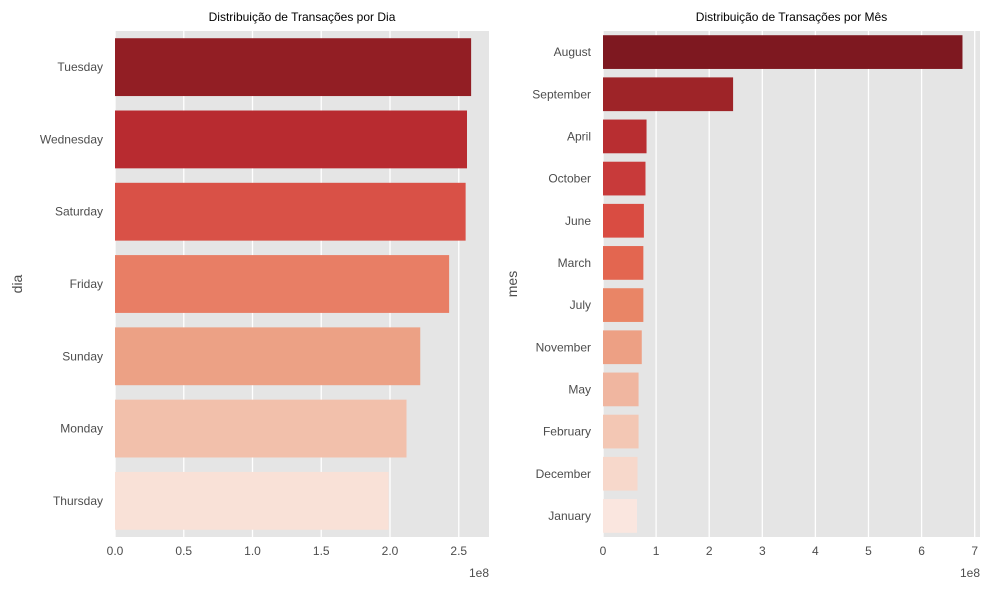 This screenshot has height=590, width=989. I want to click on y-tick-label: November, so click(563, 347).